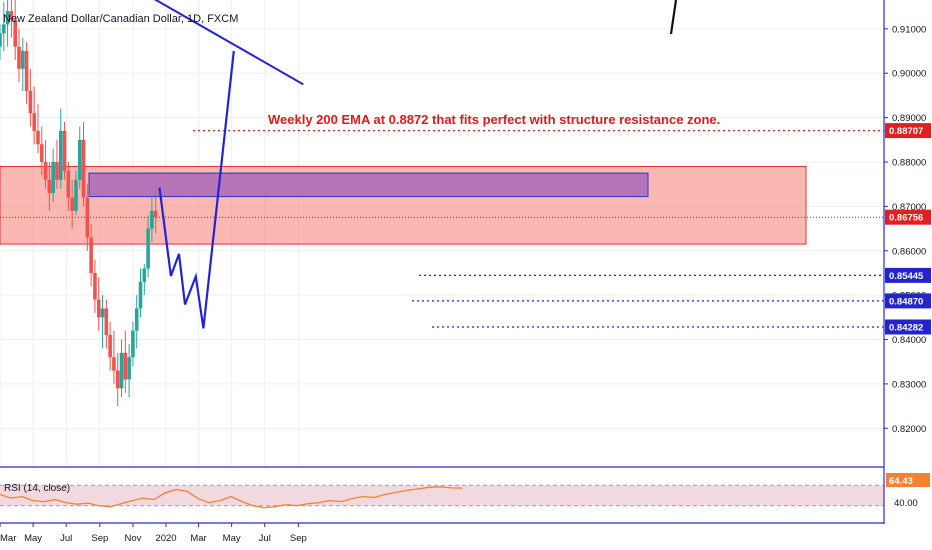 The width and height of the screenshot is (932, 550). I want to click on y-tick-label: 0.84000, so click(909, 340).